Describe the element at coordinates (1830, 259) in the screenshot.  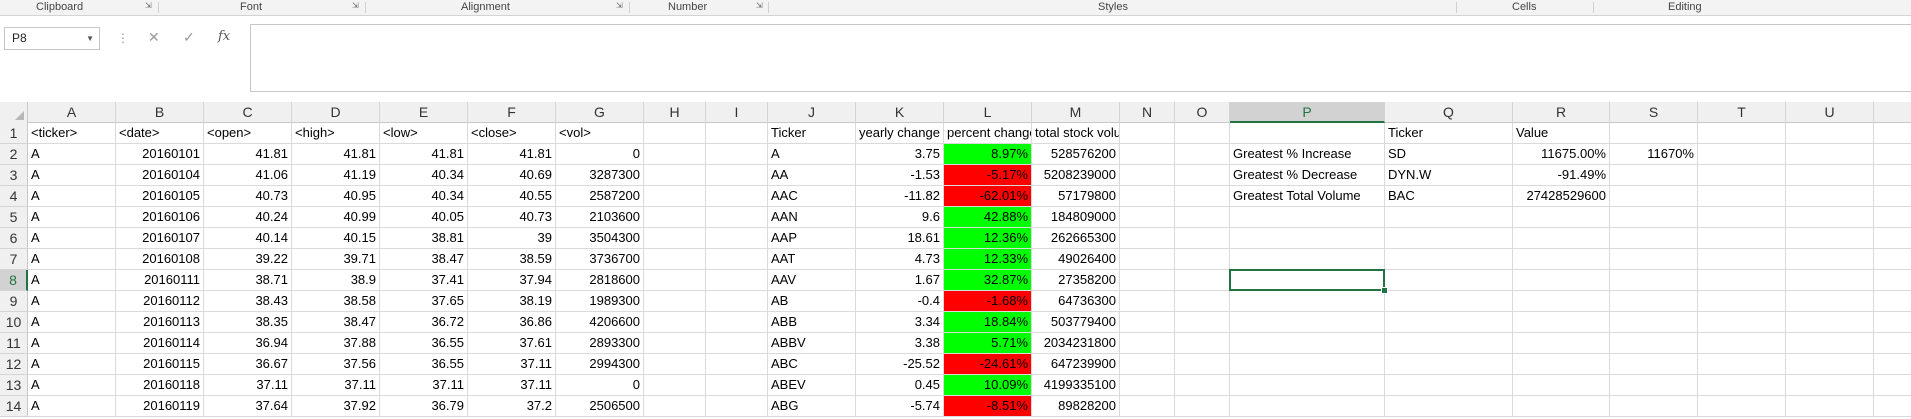
I see `cell-u7` at that location.